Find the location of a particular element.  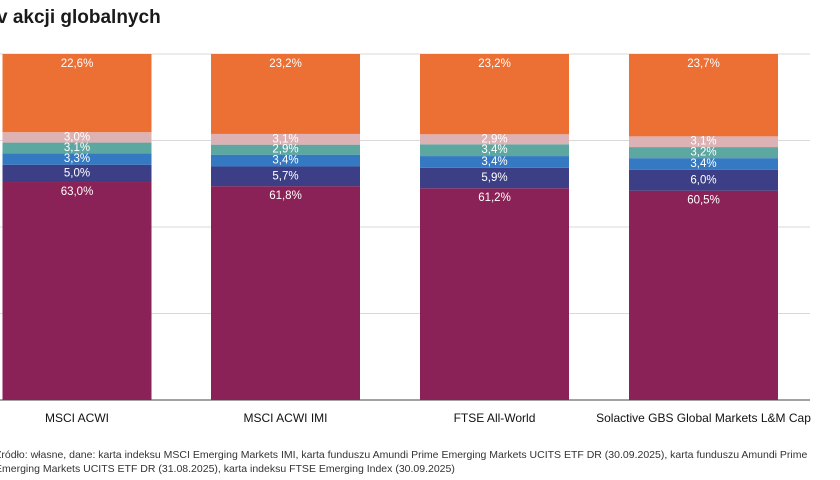

data-label: 63,0% is located at coordinates (77, 192).